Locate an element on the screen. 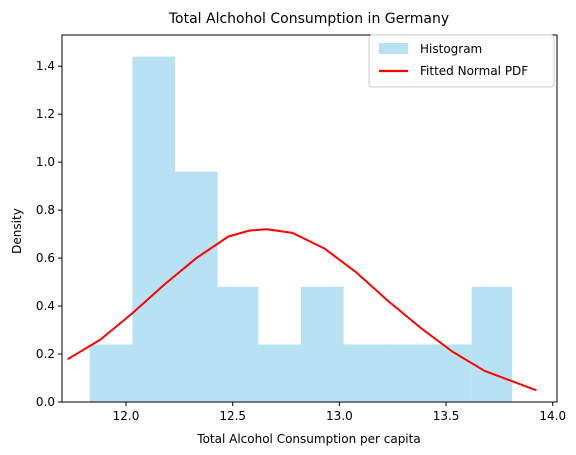 This screenshot has height=455, width=576. legend: Histogram Fitted Normal PDF is located at coordinates (461, 61).